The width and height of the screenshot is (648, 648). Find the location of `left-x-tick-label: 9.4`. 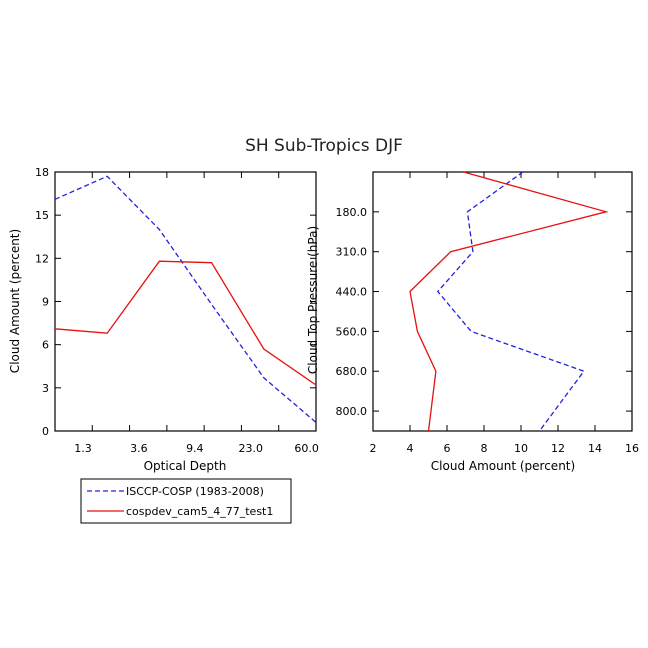

left-x-tick-label: 9.4 is located at coordinates (195, 448).